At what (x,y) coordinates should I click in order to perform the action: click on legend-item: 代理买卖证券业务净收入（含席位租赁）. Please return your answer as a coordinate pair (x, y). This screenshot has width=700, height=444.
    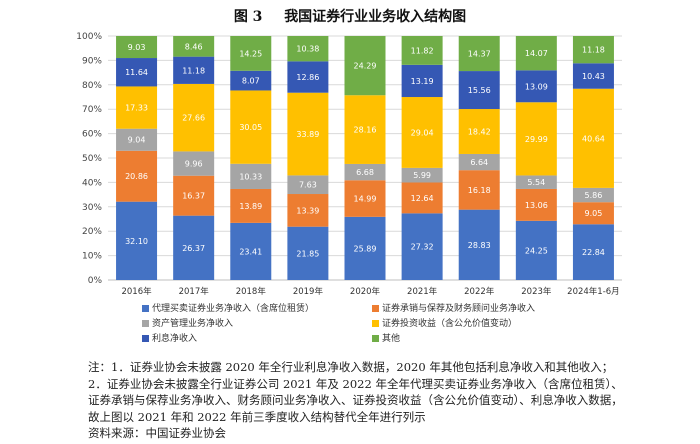
    Looking at the image, I should click on (228, 307).